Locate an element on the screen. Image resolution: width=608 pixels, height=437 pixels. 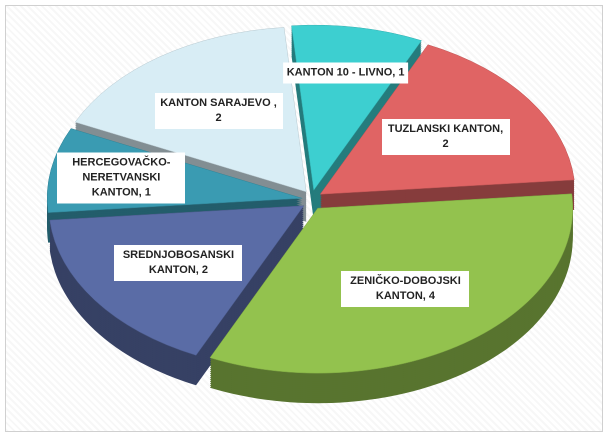
data-label: TUZLANSKI KANTON, 2 is located at coordinates (445, 137).